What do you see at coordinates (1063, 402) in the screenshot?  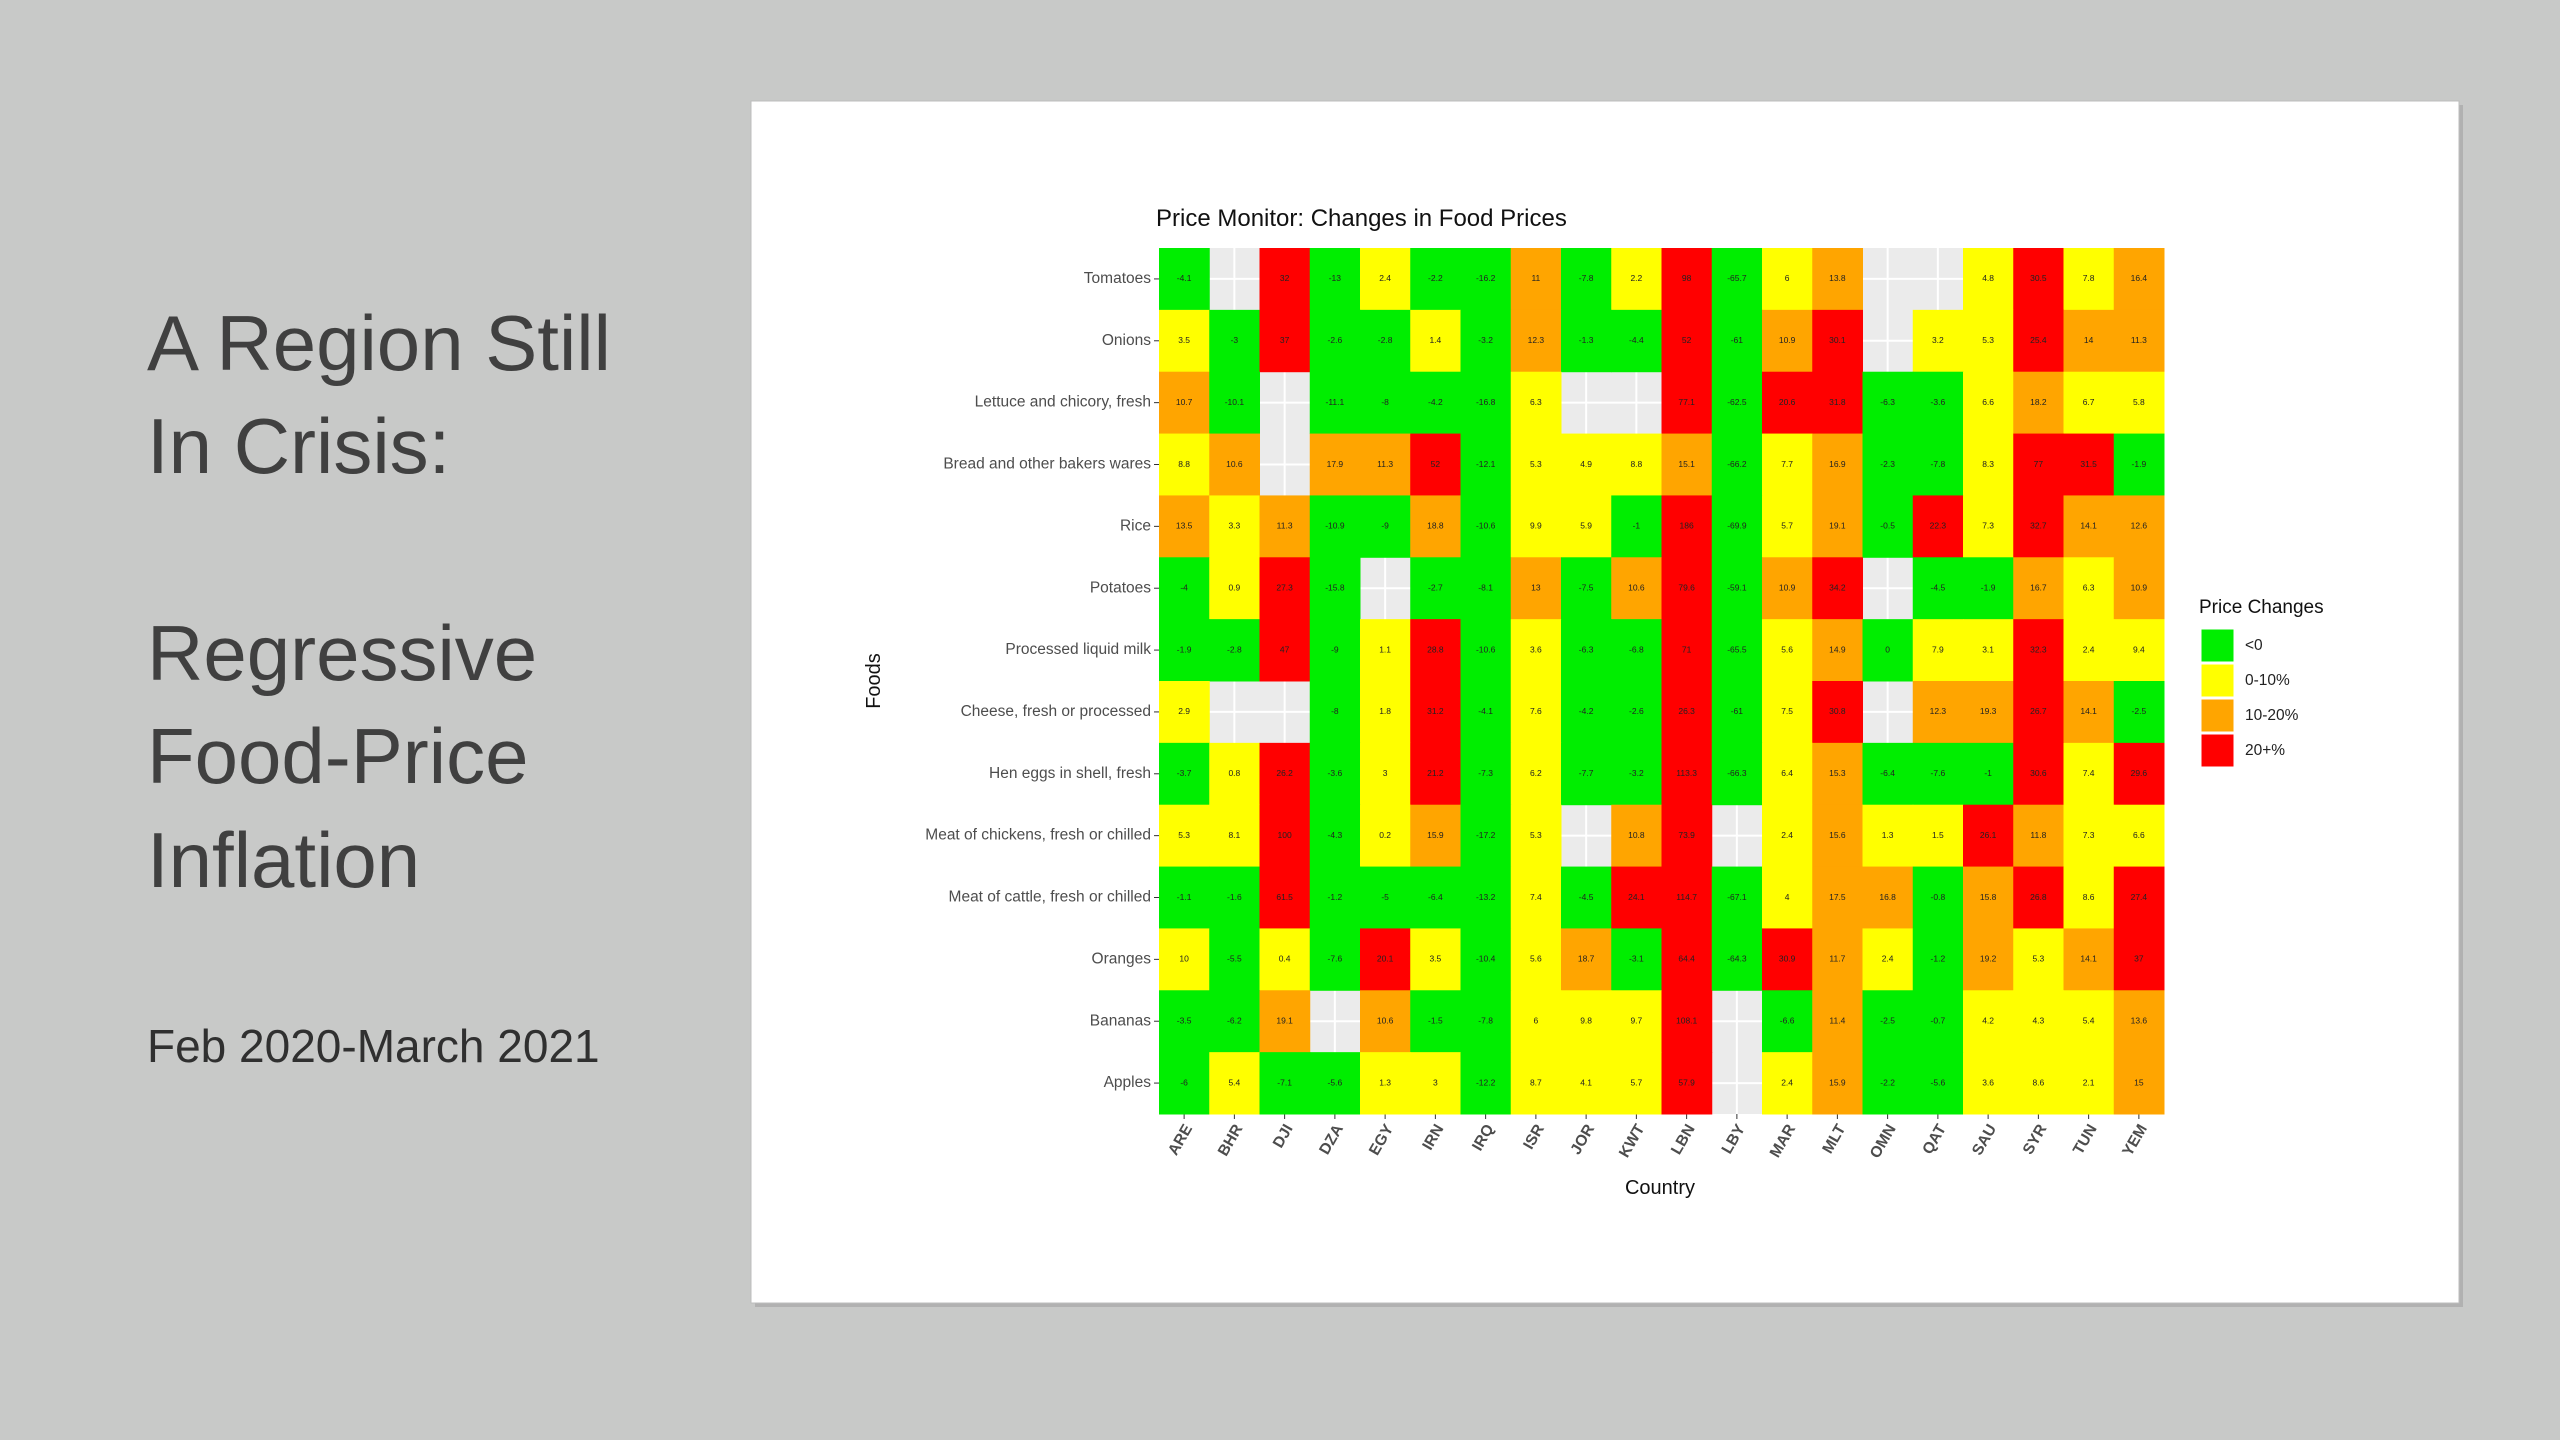 I see `y-tick-label: Lettuce and chicory, fresh` at bounding box center [1063, 402].